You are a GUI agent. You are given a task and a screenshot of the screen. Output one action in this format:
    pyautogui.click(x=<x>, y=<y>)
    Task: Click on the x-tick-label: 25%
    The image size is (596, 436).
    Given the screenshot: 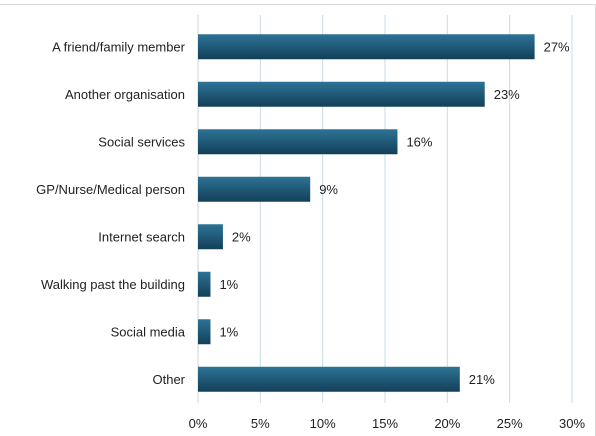 What is the action you would take?
    pyautogui.click(x=510, y=423)
    